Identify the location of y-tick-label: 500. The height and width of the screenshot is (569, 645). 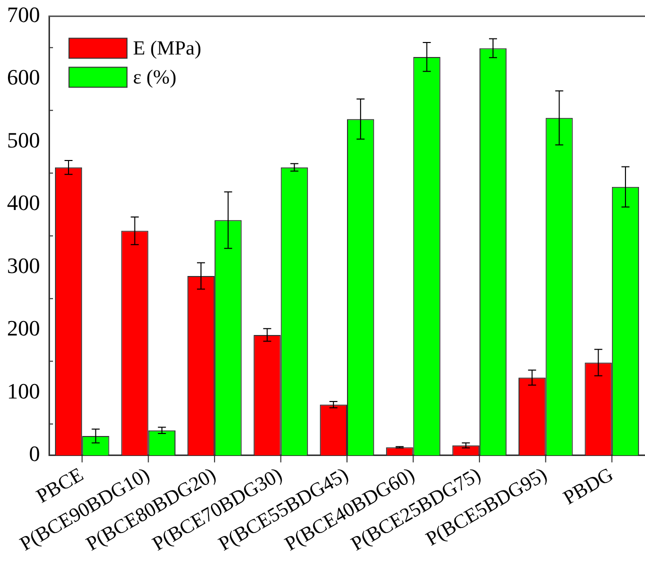
(23, 139).